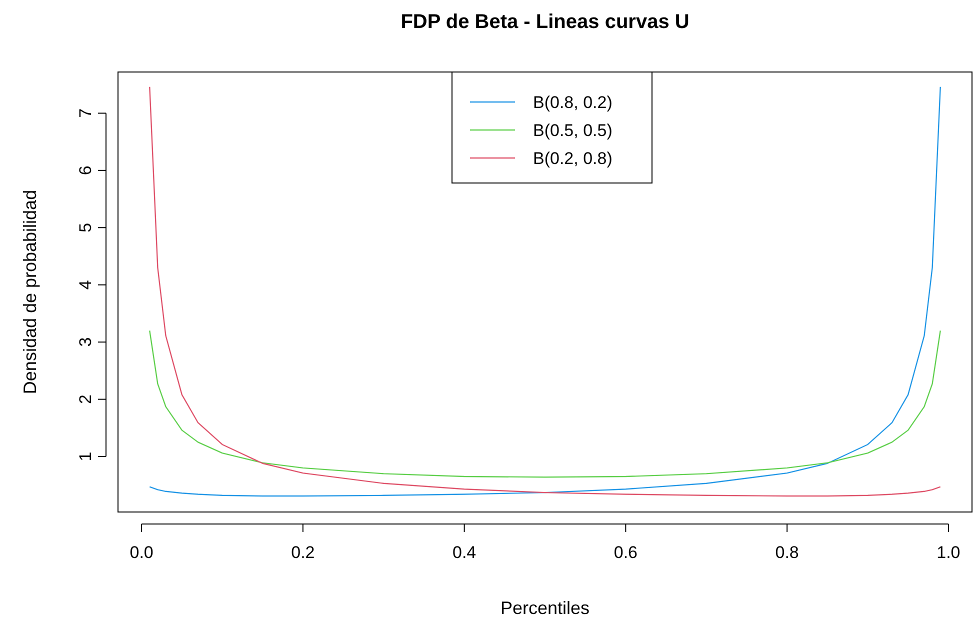 The height and width of the screenshot is (621, 975). Describe the element at coordinates (464, 552) in the screenshot. I see `x-tick-label: 0.4` at that location.